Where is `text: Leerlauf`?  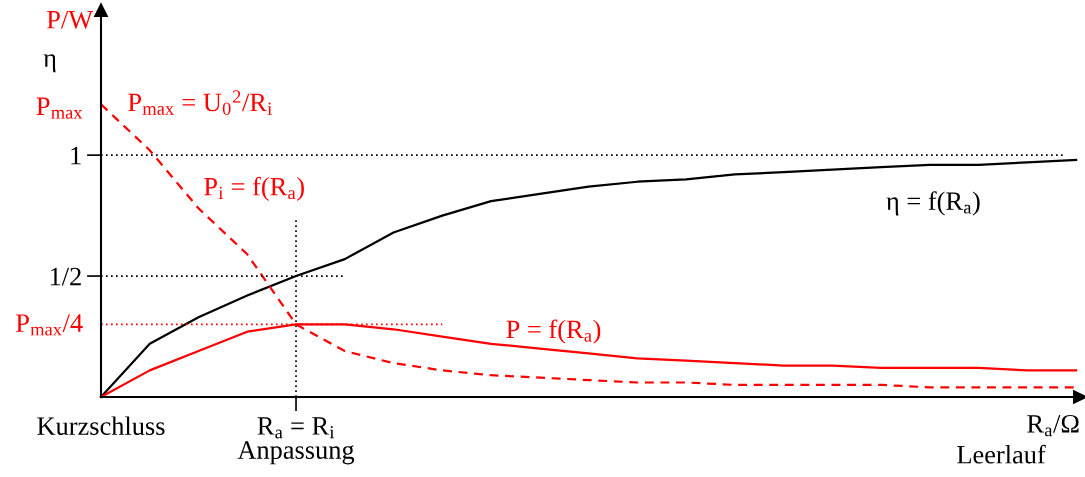
text: Leerlauf is located at coordinates (1001, 454).